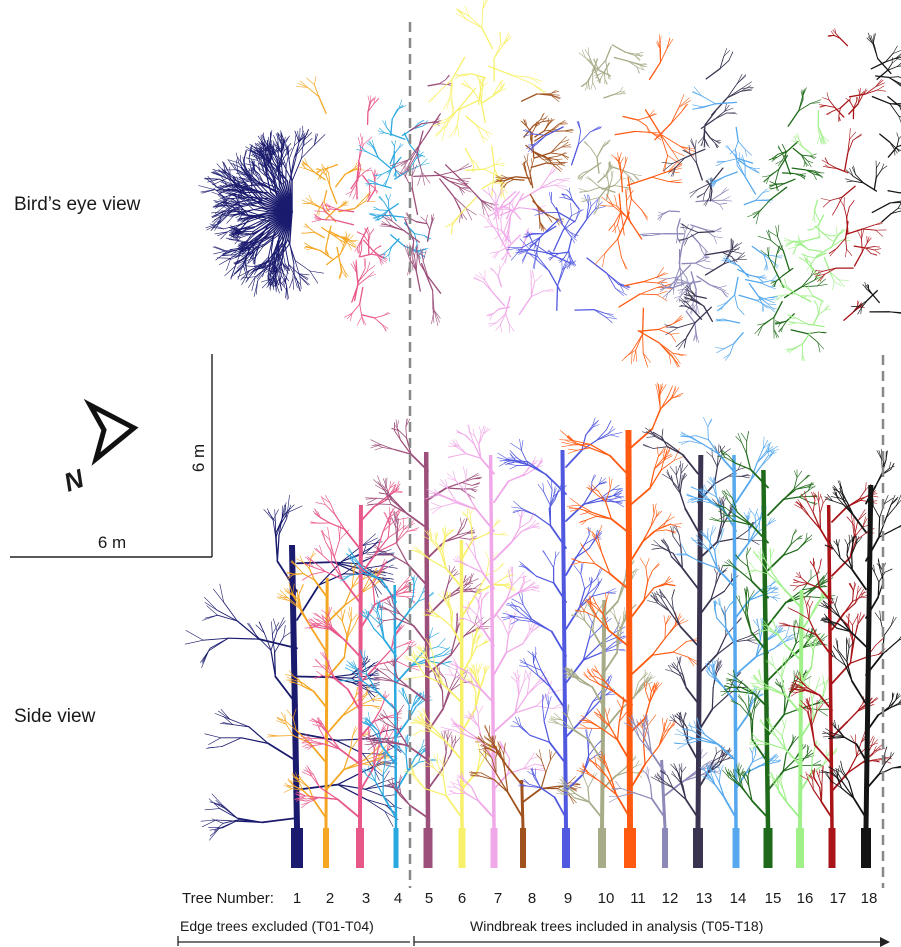  What do you see at coordinates (805, 898) in the screenshot?
I see `tree-number-16: 16` at bounding box center [805, 898].